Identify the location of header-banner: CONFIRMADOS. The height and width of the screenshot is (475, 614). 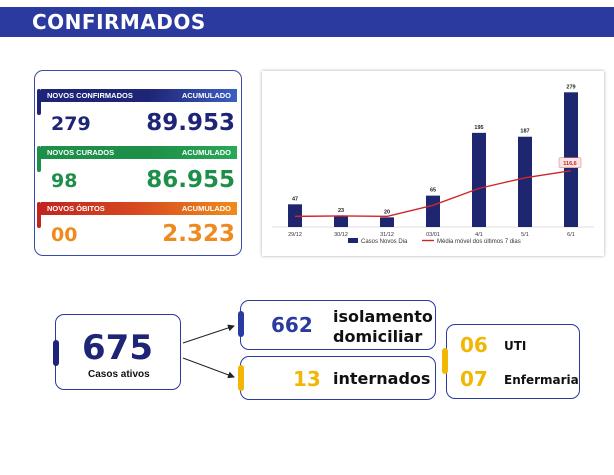
(307, 22).